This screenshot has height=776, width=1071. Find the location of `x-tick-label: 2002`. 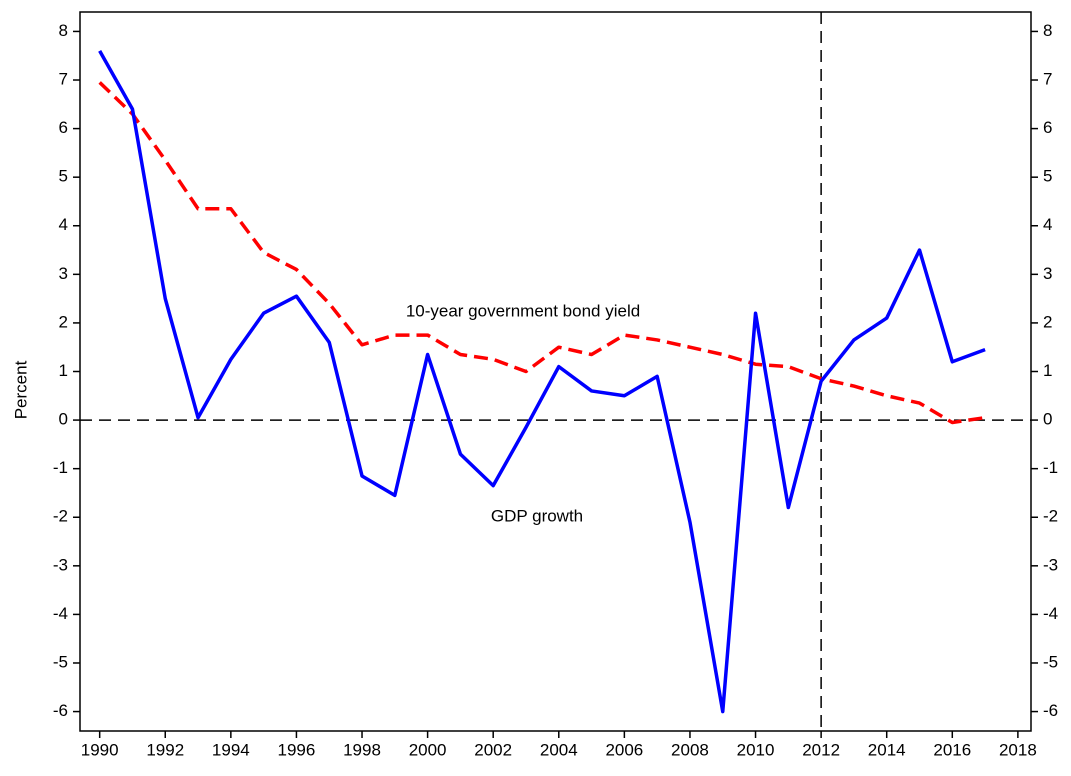

x-tick-label: 2002 is located at coordinates (493, 749).